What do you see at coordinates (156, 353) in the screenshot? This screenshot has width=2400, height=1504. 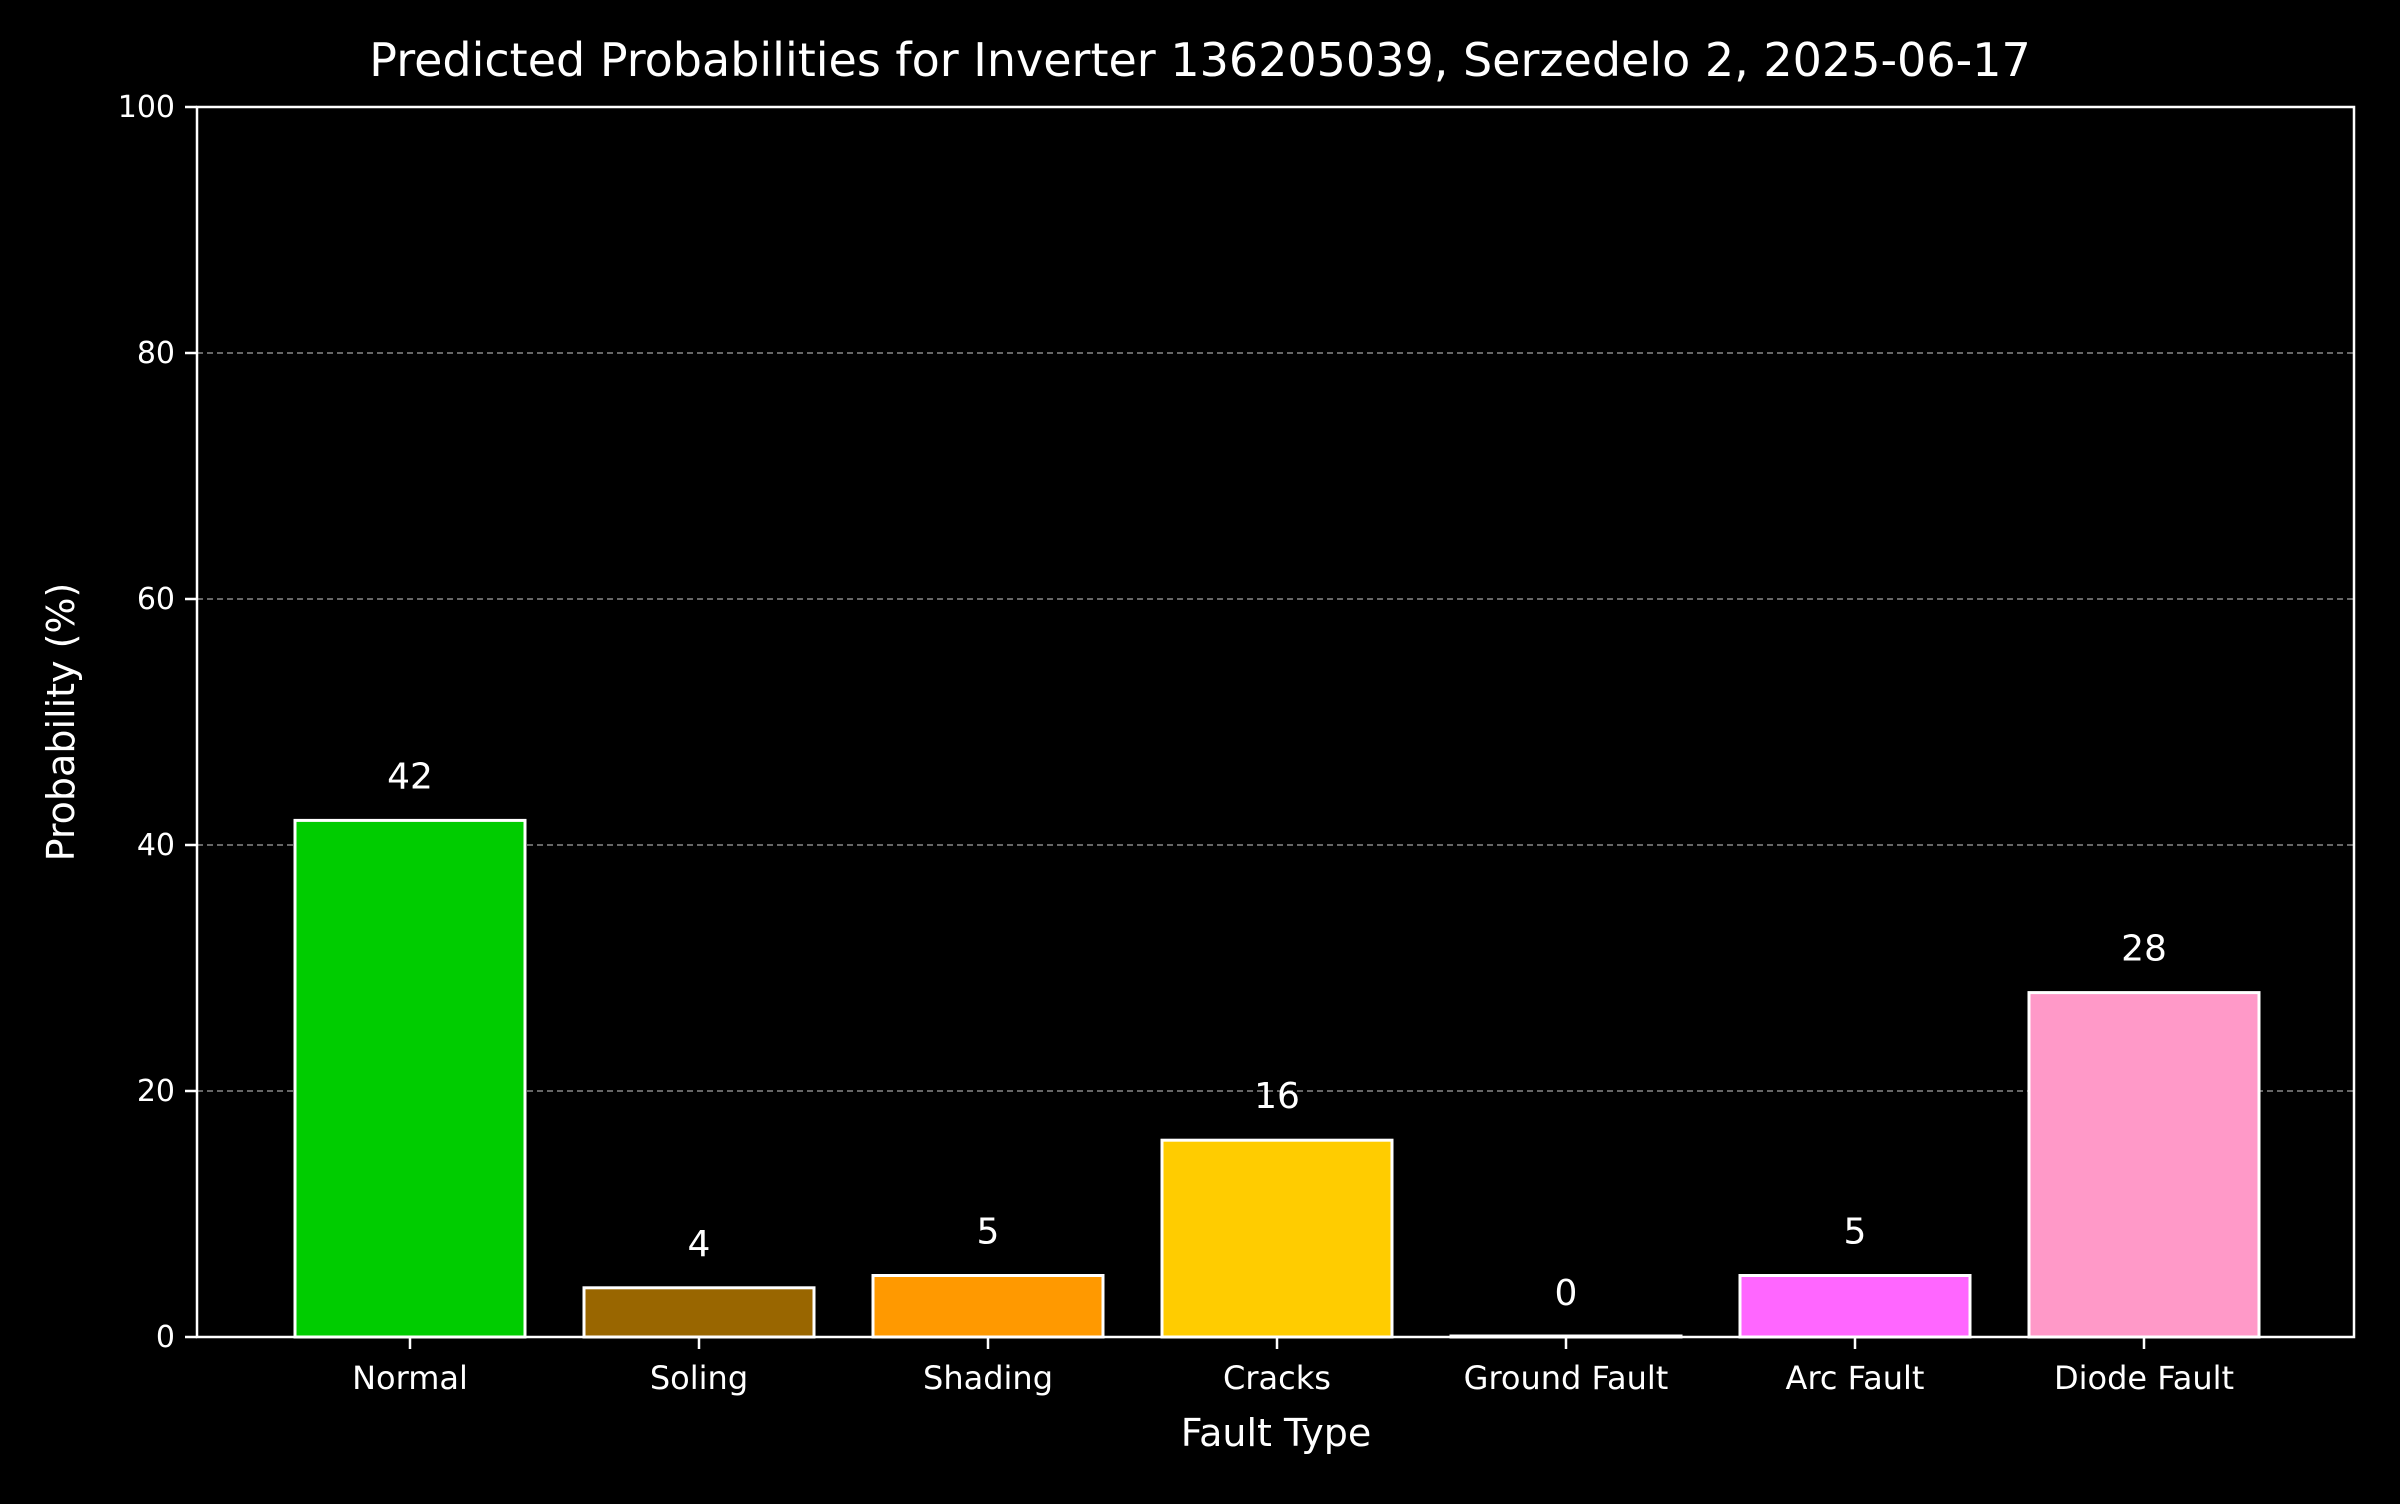 I see `y-tick-label: 80` at bounding box center [156, 353].